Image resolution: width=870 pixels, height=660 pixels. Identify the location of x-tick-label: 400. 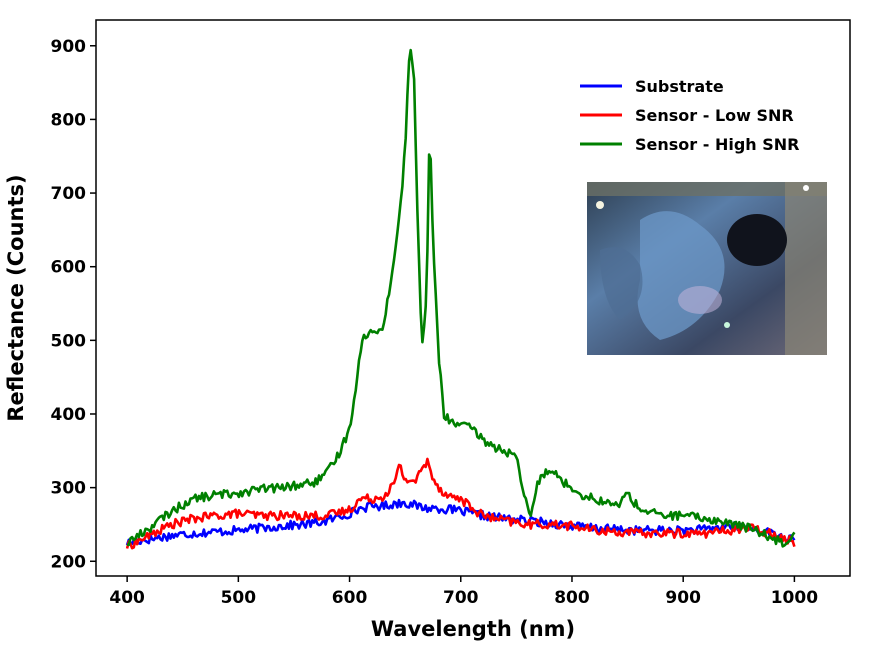
(127, 598).